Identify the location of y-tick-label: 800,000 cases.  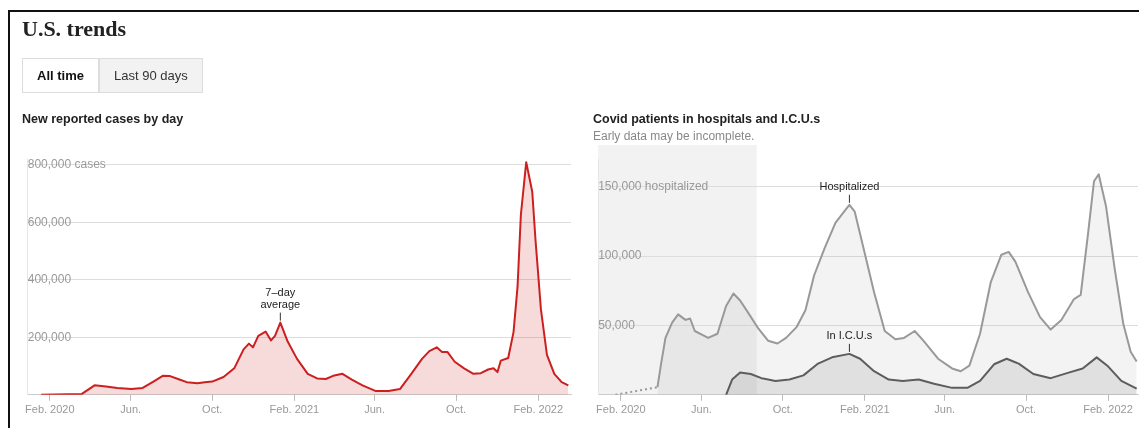
(66, 164).